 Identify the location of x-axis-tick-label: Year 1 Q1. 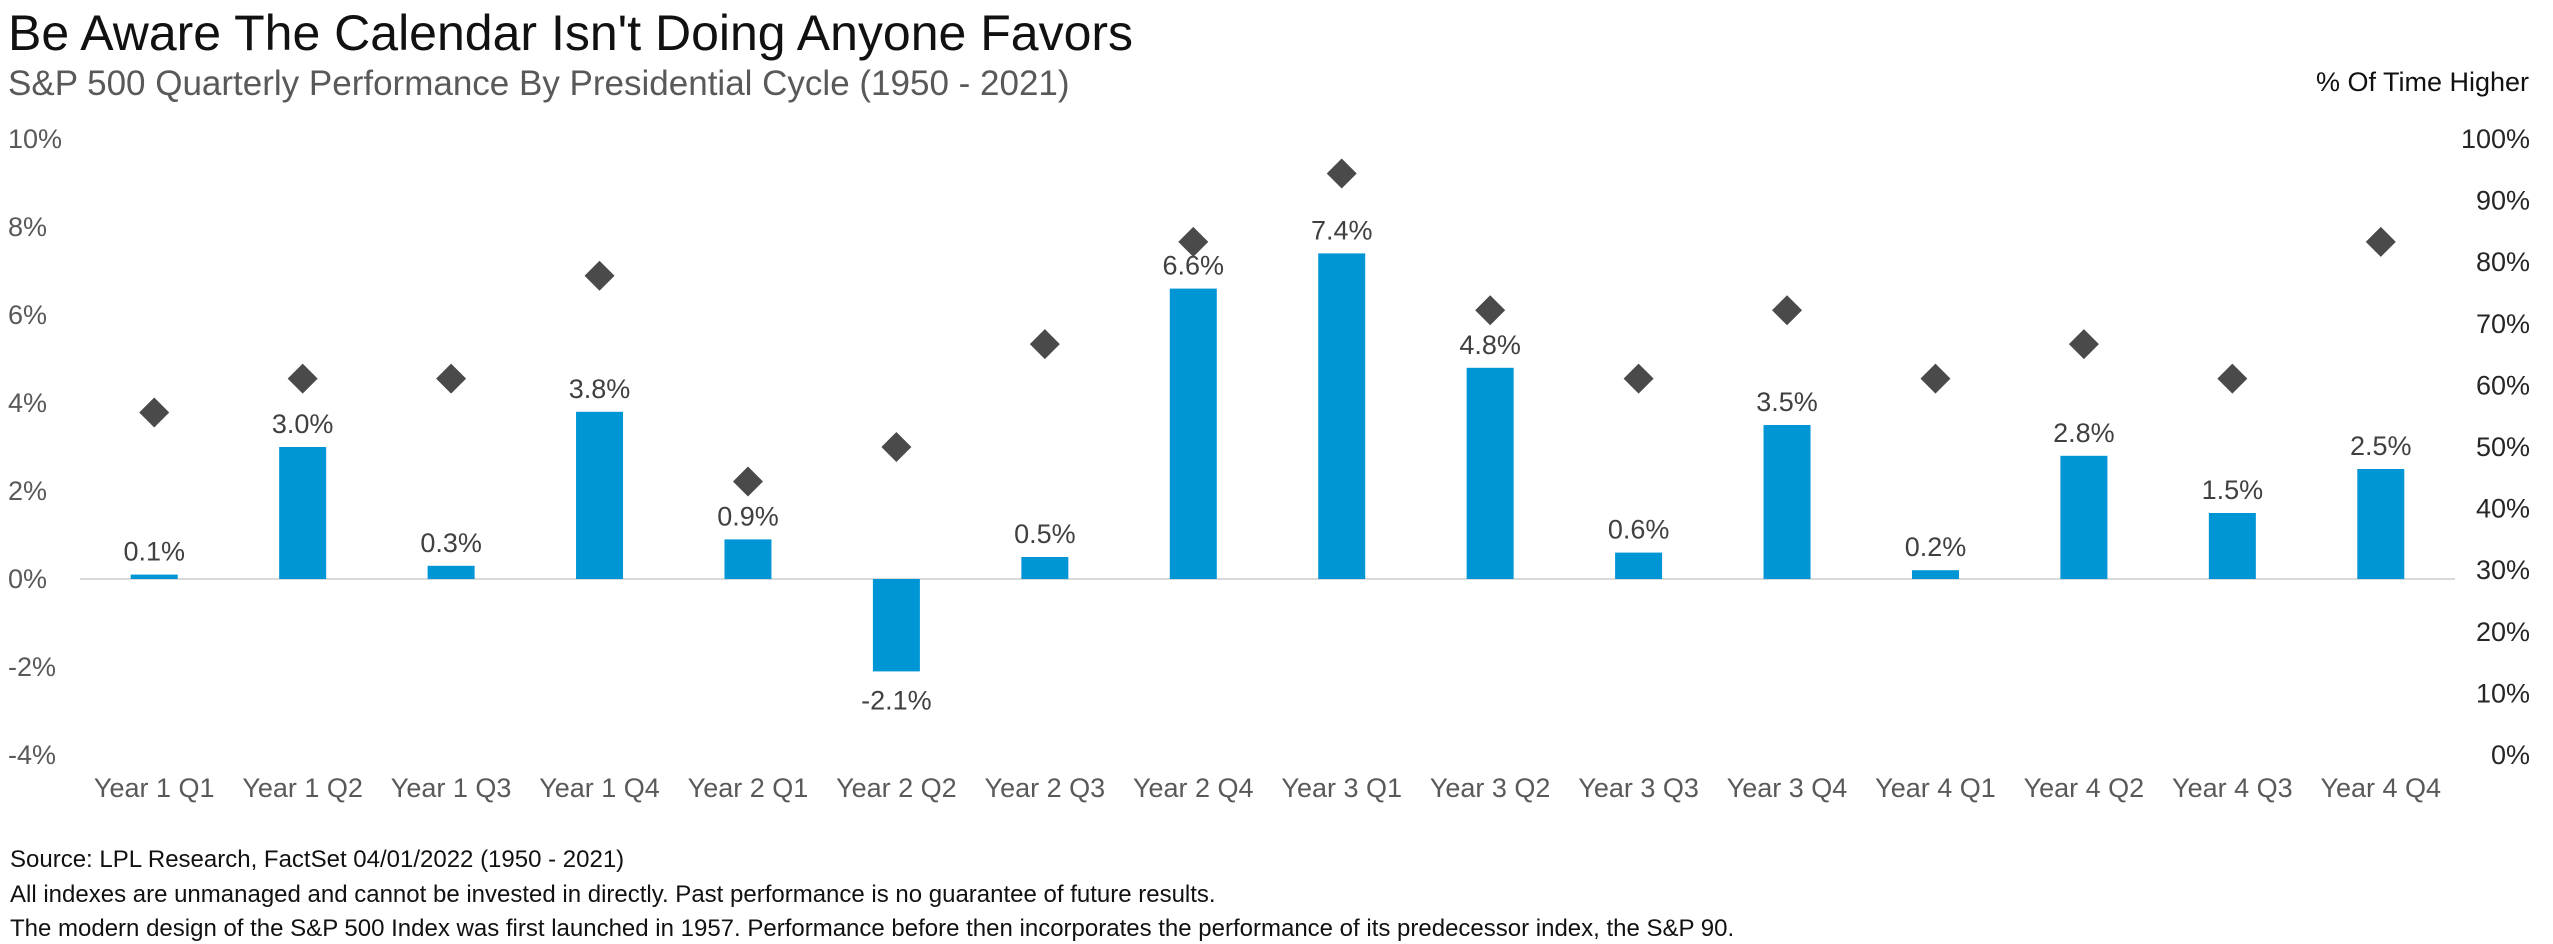
(154, 788).